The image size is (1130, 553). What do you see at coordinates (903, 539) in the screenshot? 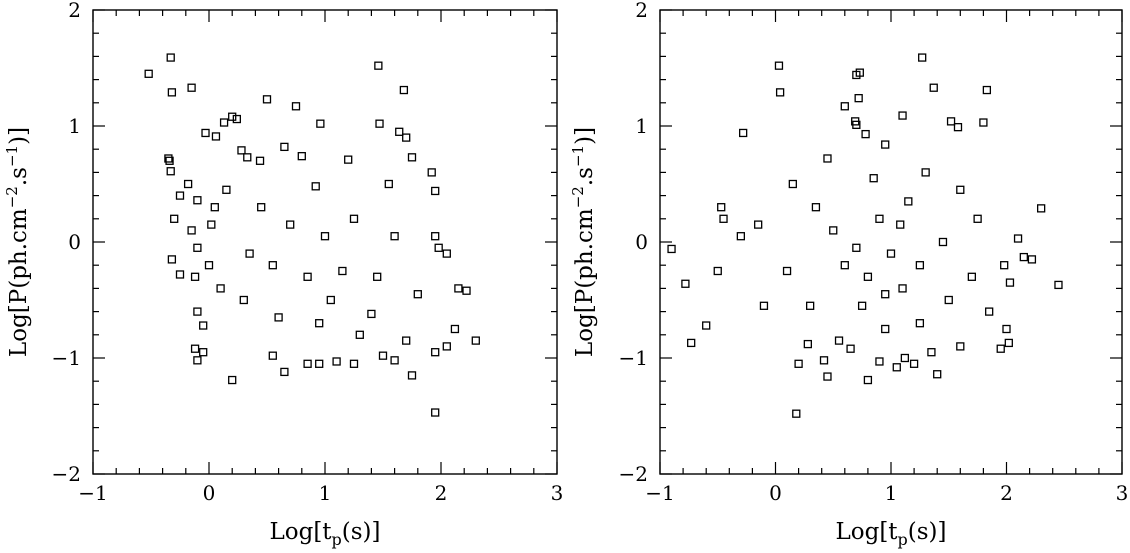
I see `x-axis-label-subscript: p` at bounding box center [903, 539].